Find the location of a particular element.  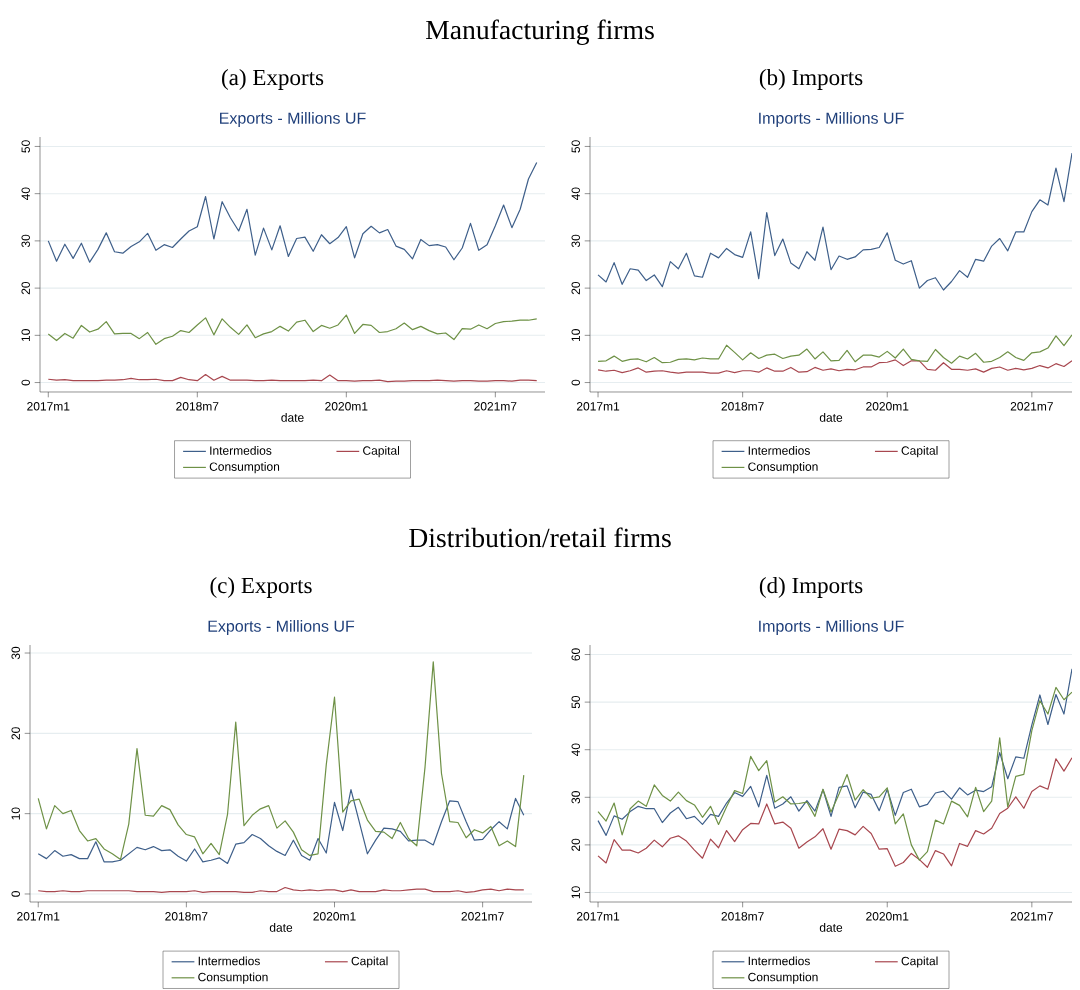

y-tick-label: 60 is located at coordinates (576, 654).